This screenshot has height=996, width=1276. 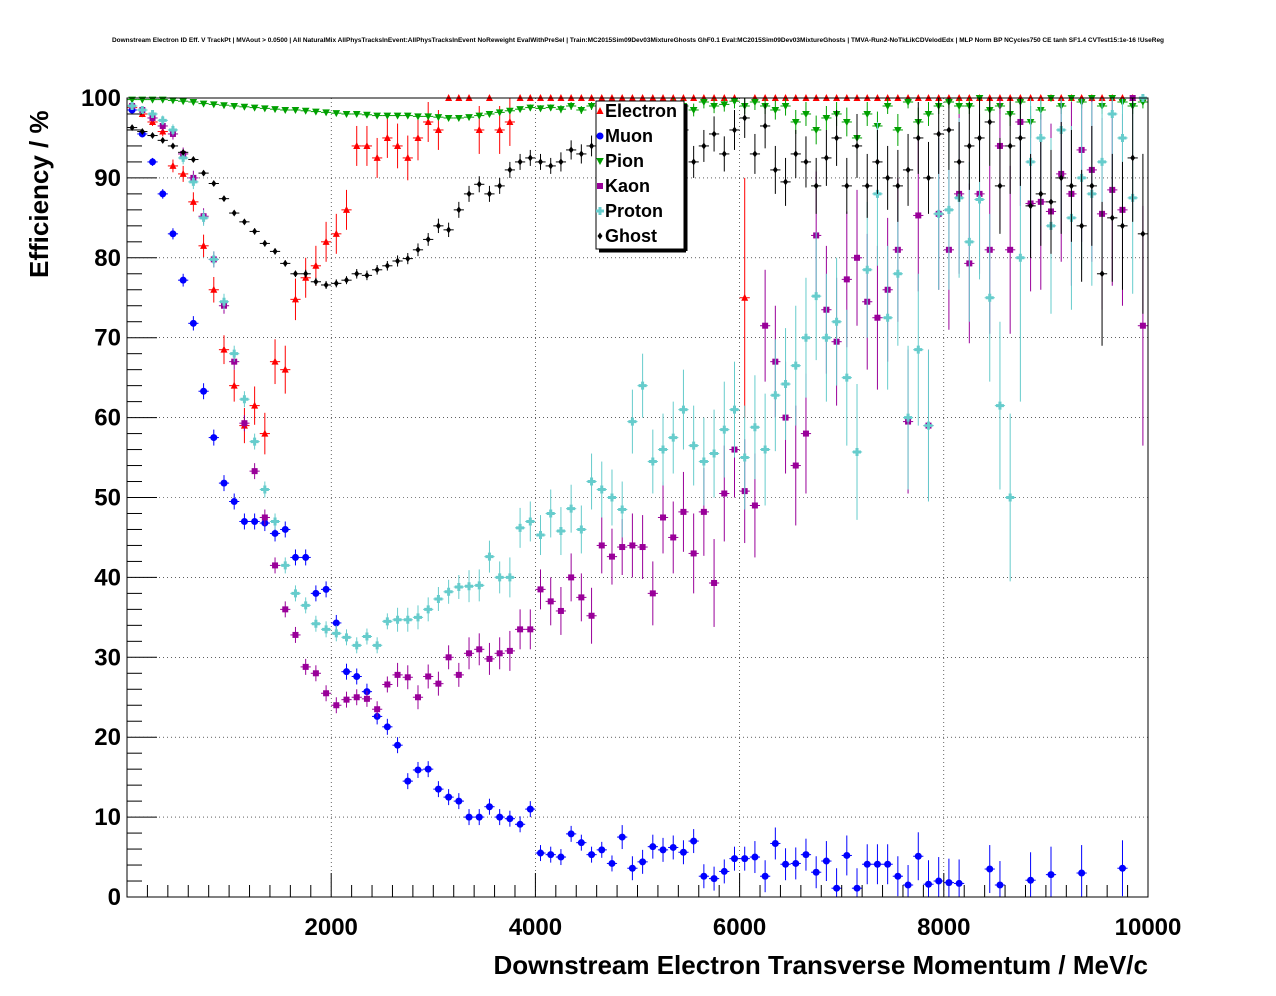 What do you see at coordinates (634, 211) in the screenshot?
I see `legend-label-proton: Proton` at bounding box center [634, 211].